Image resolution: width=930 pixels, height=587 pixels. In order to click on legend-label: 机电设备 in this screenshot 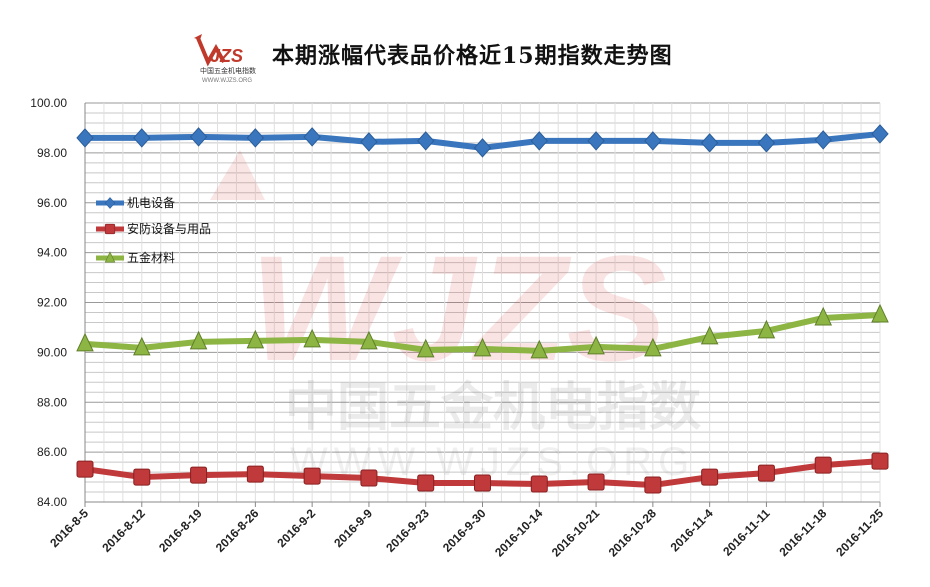, I will do `click(151, 203)`.